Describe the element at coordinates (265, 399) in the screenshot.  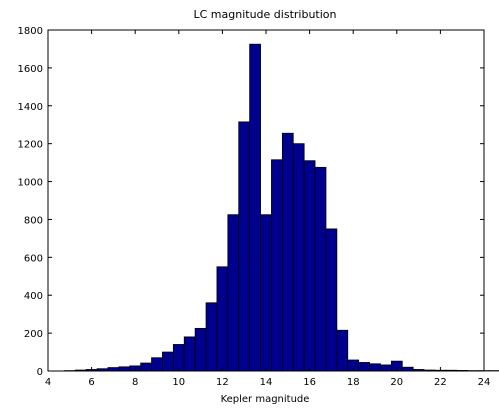
I see `x-axis-label: Kepler magnitude` at that location.